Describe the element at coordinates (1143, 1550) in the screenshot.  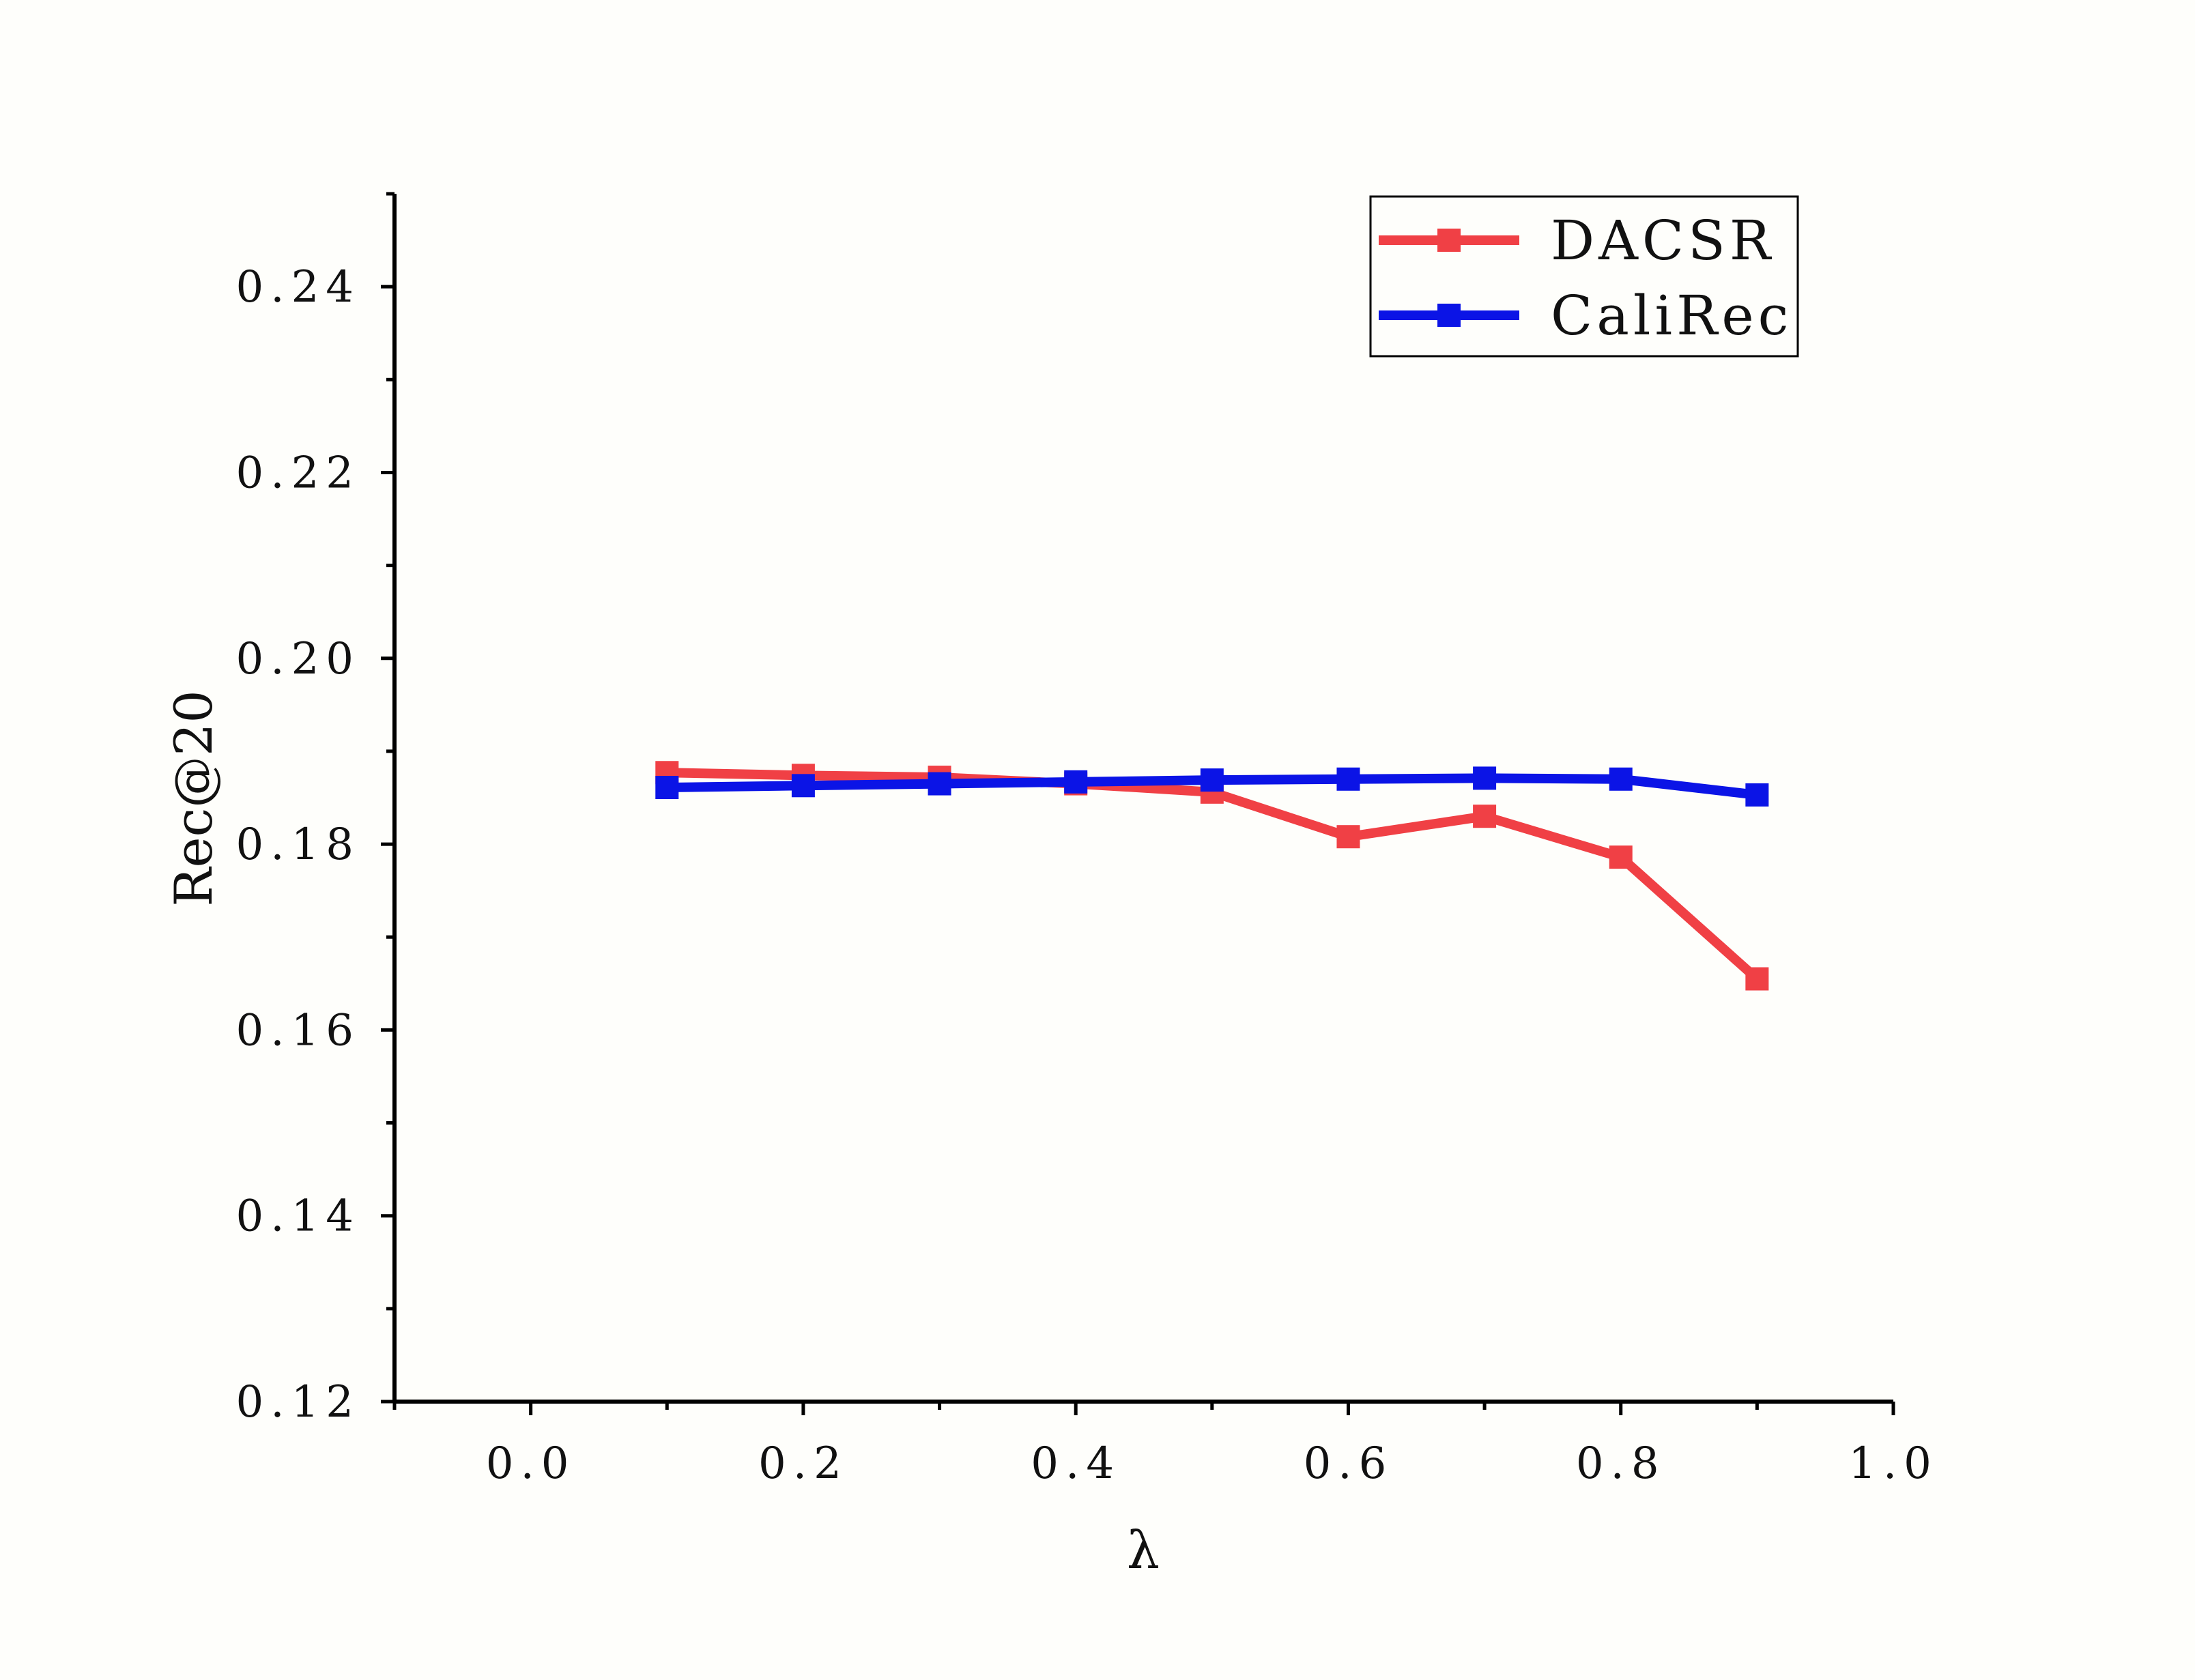
I see `x-axis-title: λ` at that location.